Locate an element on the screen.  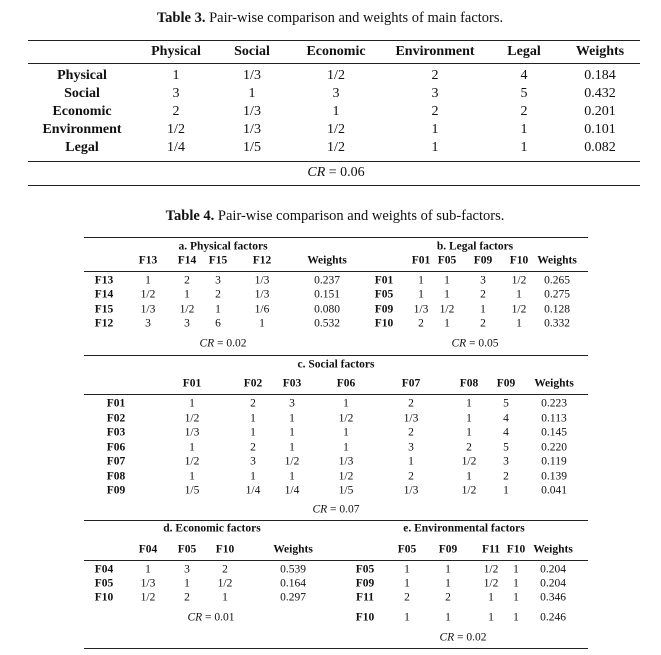
panel-rule is located at coordinates (336, 355).